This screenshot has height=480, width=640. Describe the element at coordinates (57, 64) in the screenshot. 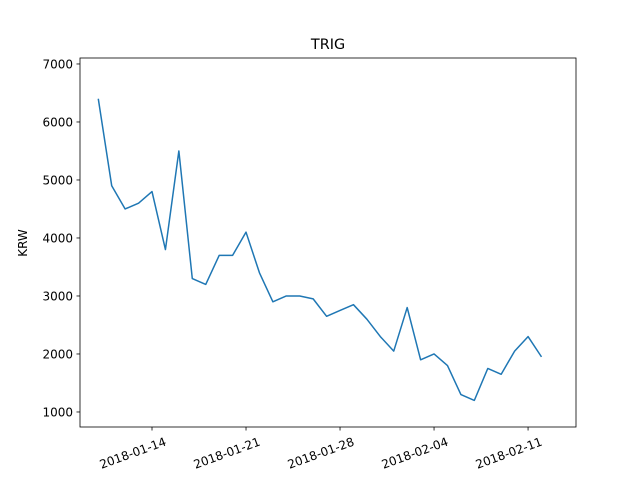

I see `y-tick-label: 7000` at that location.